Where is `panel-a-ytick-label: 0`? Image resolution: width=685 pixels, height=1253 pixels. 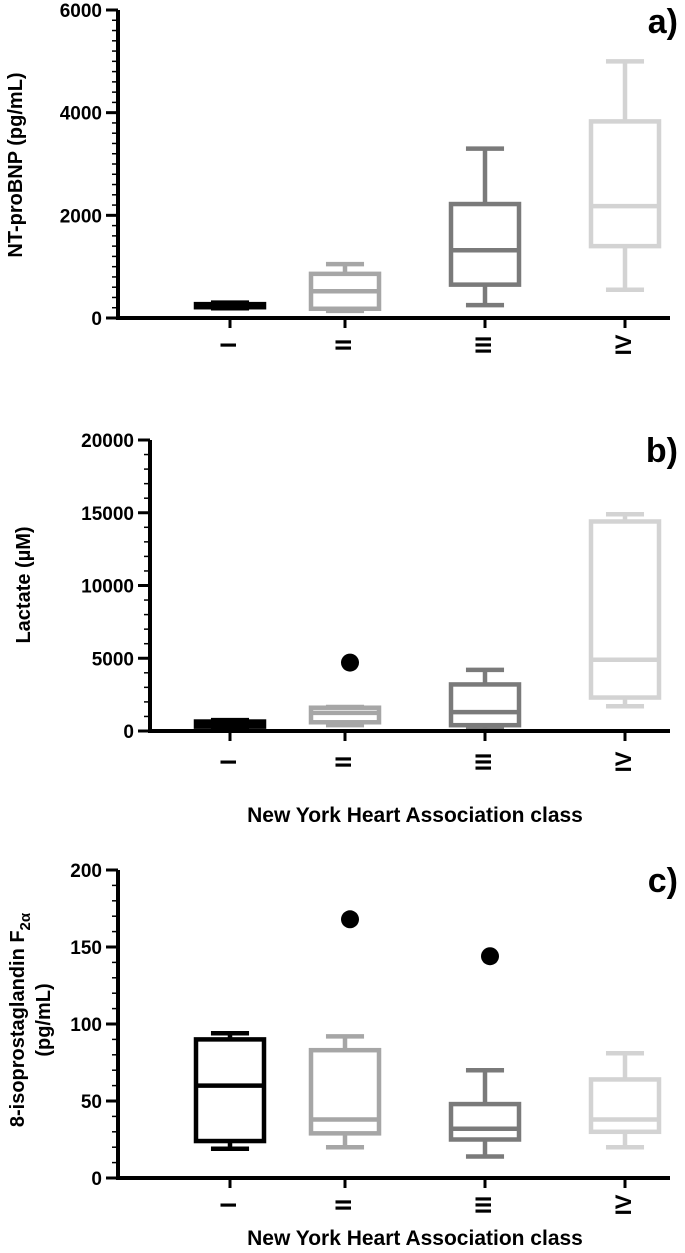 panel-a-ytick-label: 0 is located at coordinates (96, 319).